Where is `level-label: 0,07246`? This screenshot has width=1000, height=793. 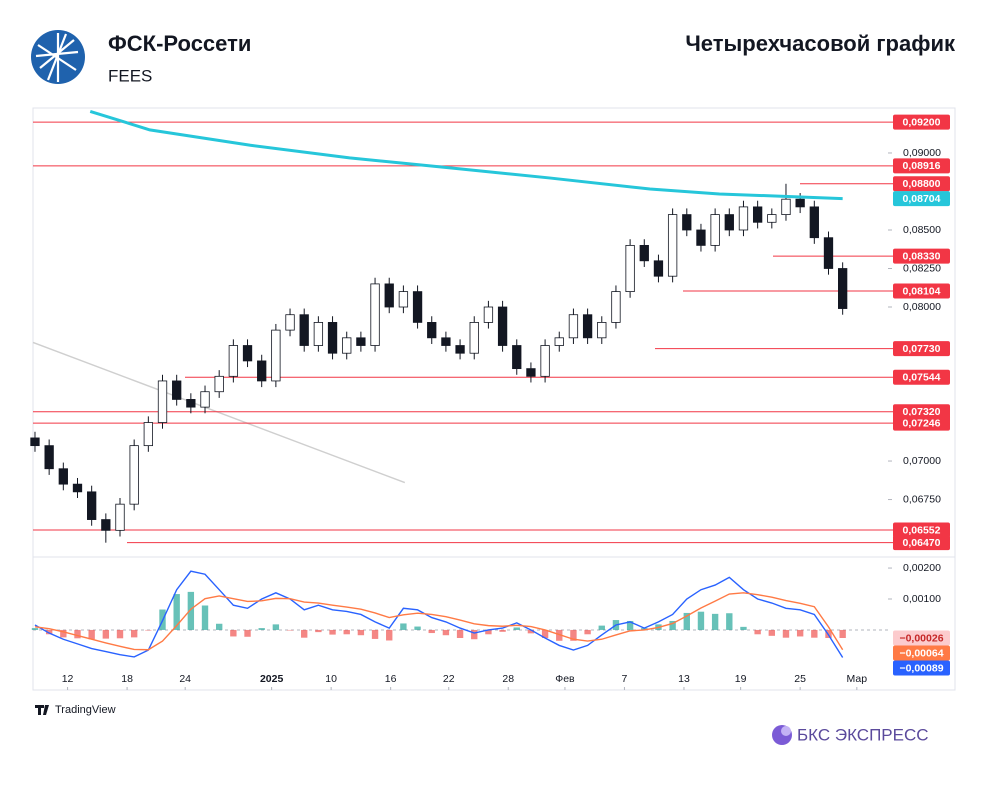 level-label: 0,07246 is located at coordinates (922, 423).